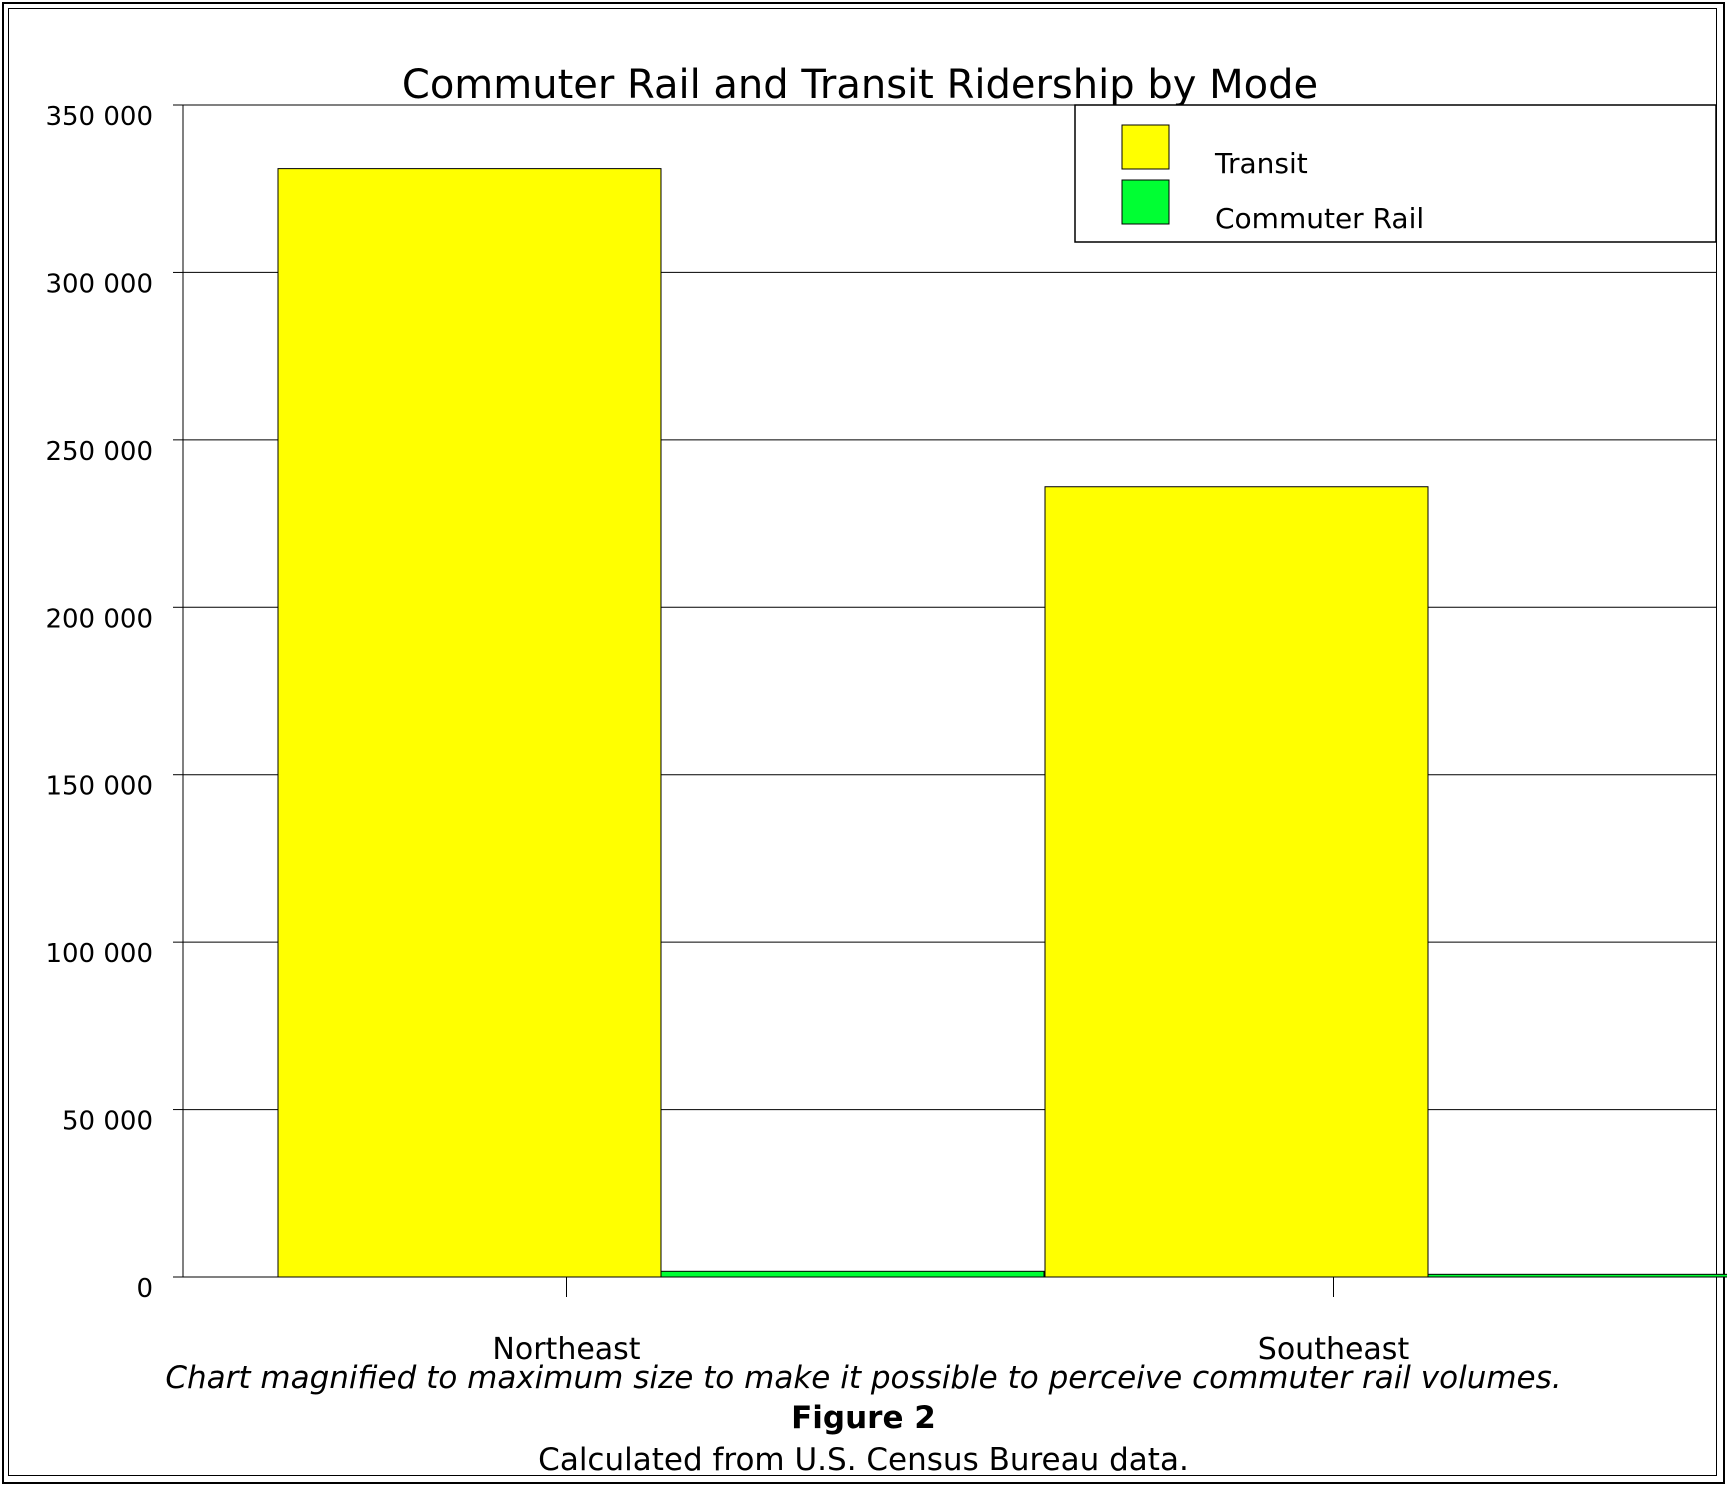  Describe the element at coordinates (99, 452) in the screenshot. I see `y-tick-label: 250 000` at that location.